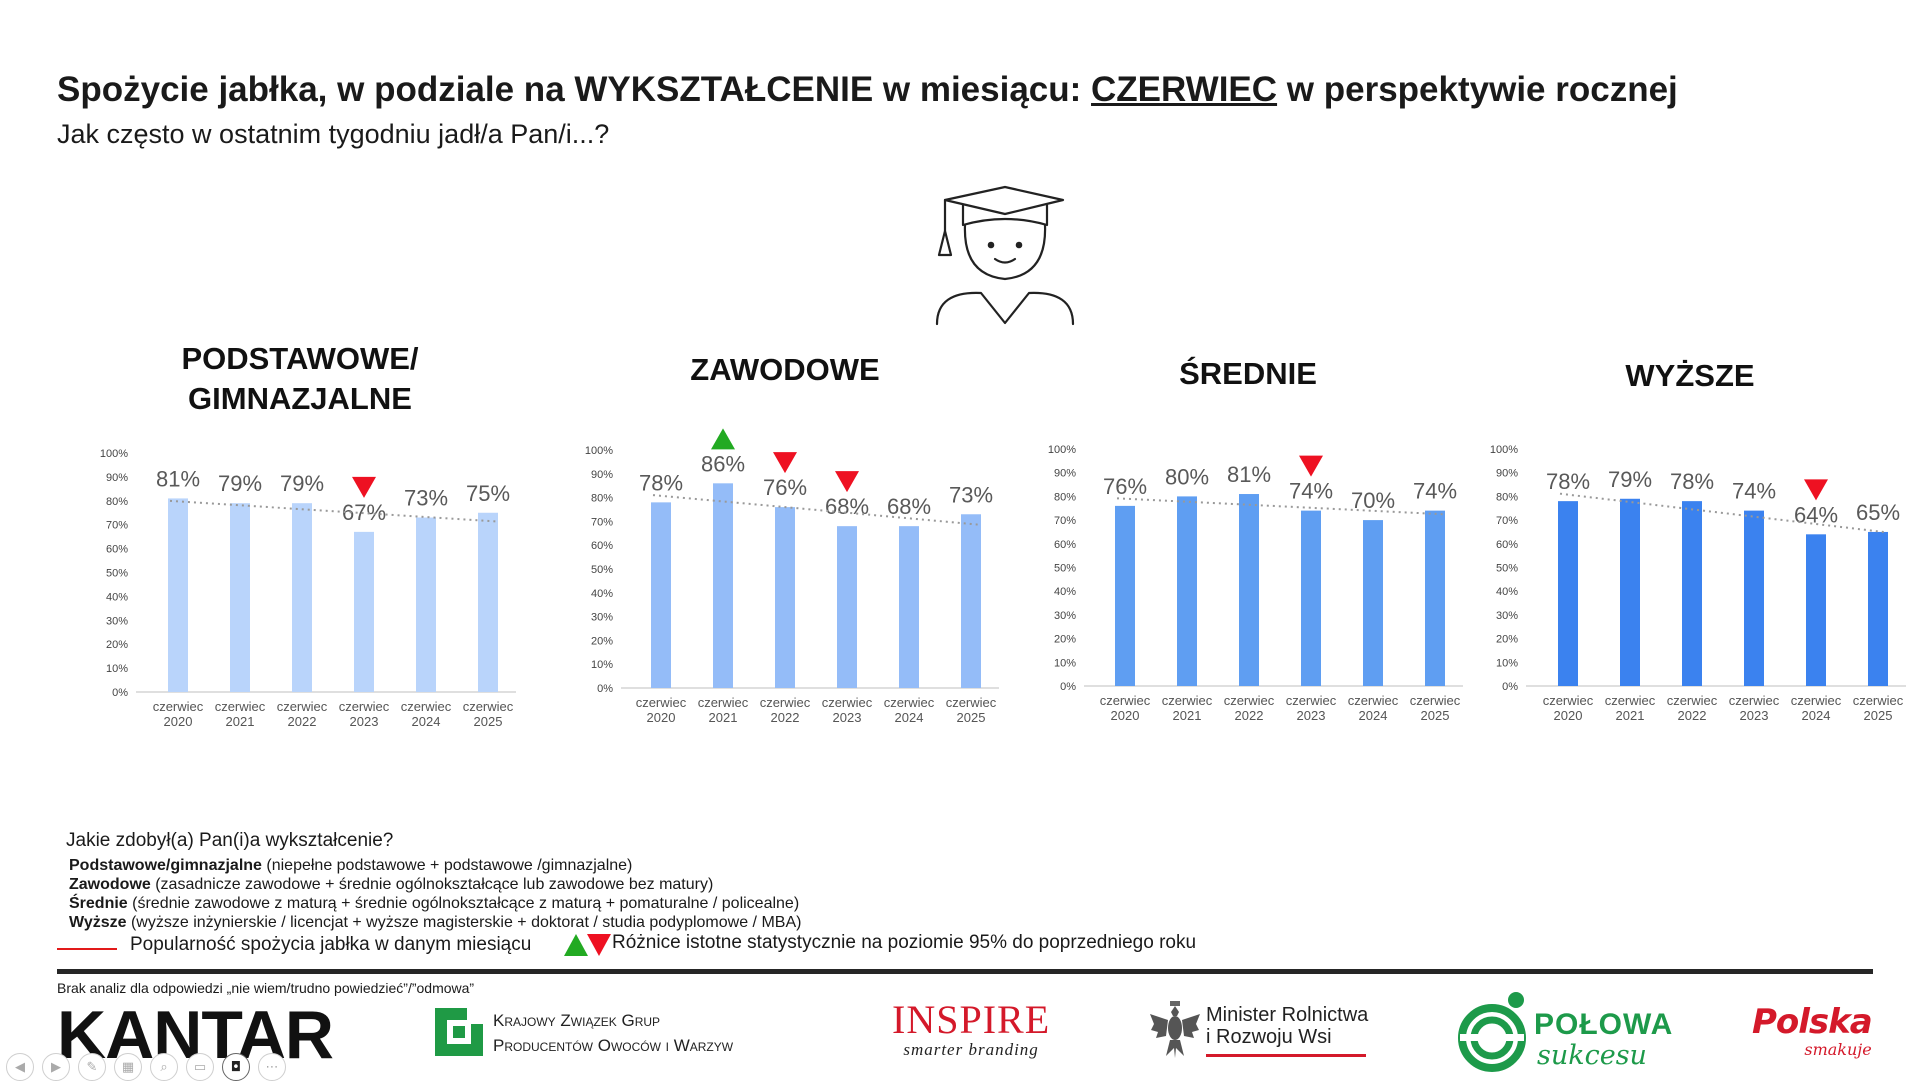 This screenshot has height=1081, width=1920. What do you see at coordinates (1175, 1029) in the screenshot?
I see `eagle-emblem-icon` at bounding box center [1175, 1029].